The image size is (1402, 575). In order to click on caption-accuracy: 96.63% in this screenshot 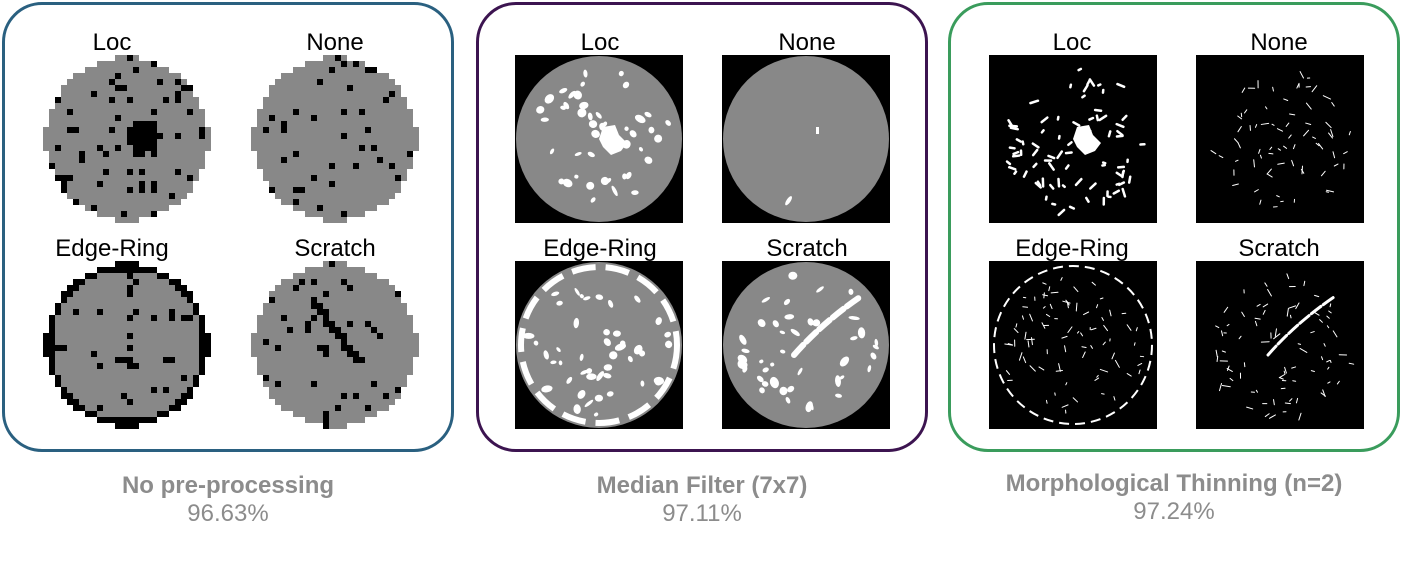, I will do `click(228, 513)`.